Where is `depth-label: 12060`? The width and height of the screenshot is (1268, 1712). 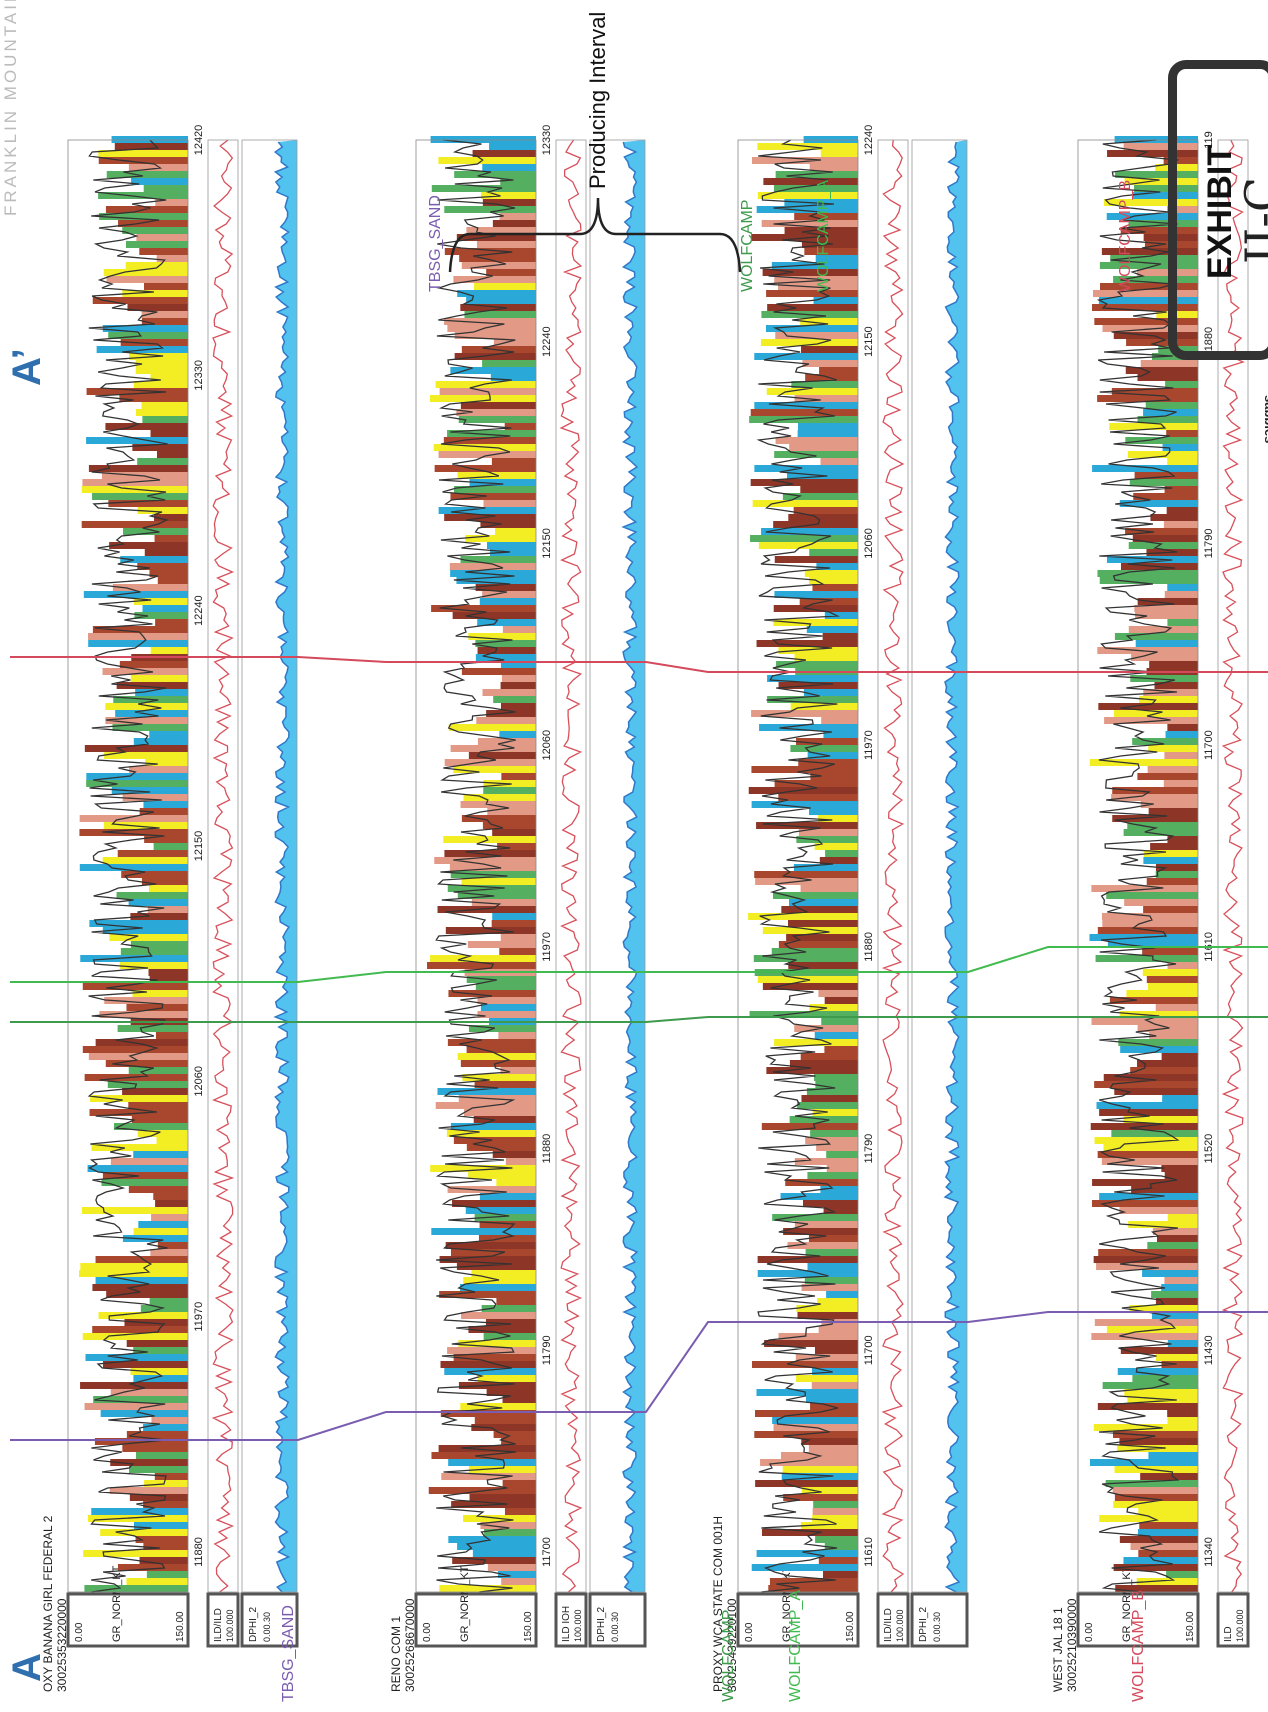
depth-label: 12060 is located at coordinates (869, 543).